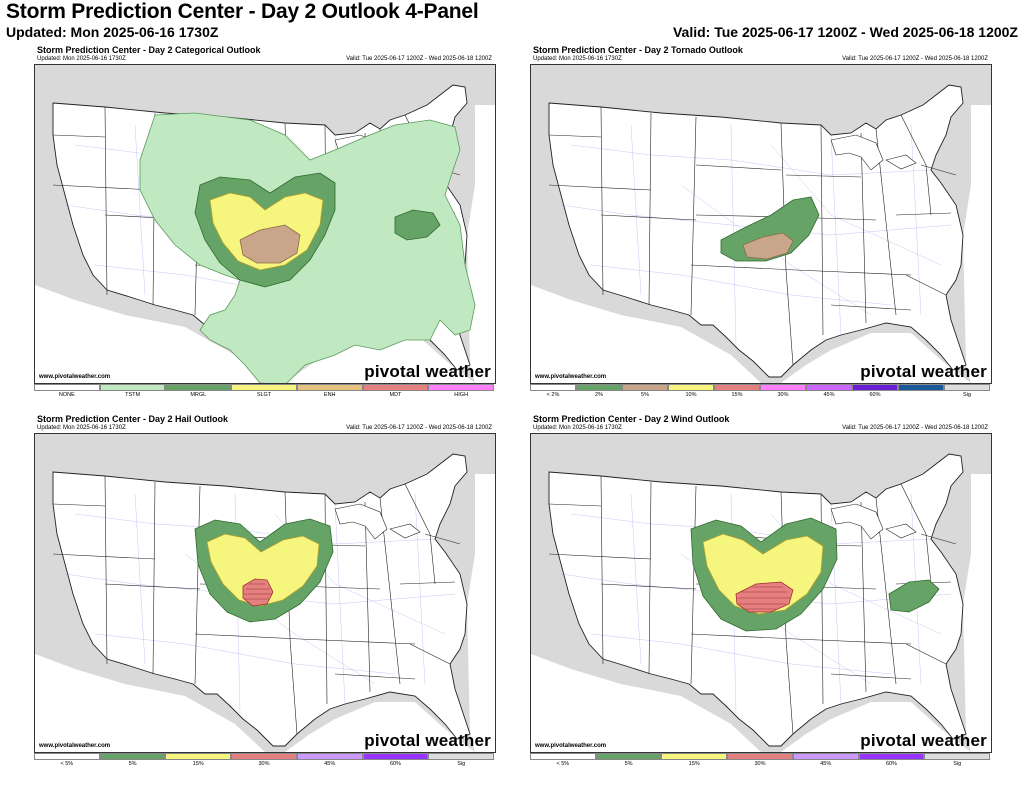 This screenshot has height=791, width=1024. I want to click on legend-item: MDT, so click(395, 391).